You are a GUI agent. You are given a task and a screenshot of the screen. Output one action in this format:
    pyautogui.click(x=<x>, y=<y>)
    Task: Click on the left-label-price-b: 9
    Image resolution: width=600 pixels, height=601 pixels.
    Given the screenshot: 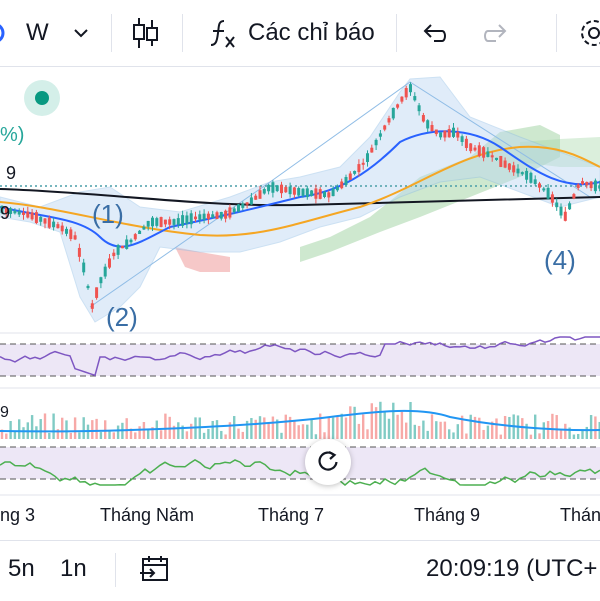 What is the action you would take?
    pyautogui.click(x=5, y=213)
    